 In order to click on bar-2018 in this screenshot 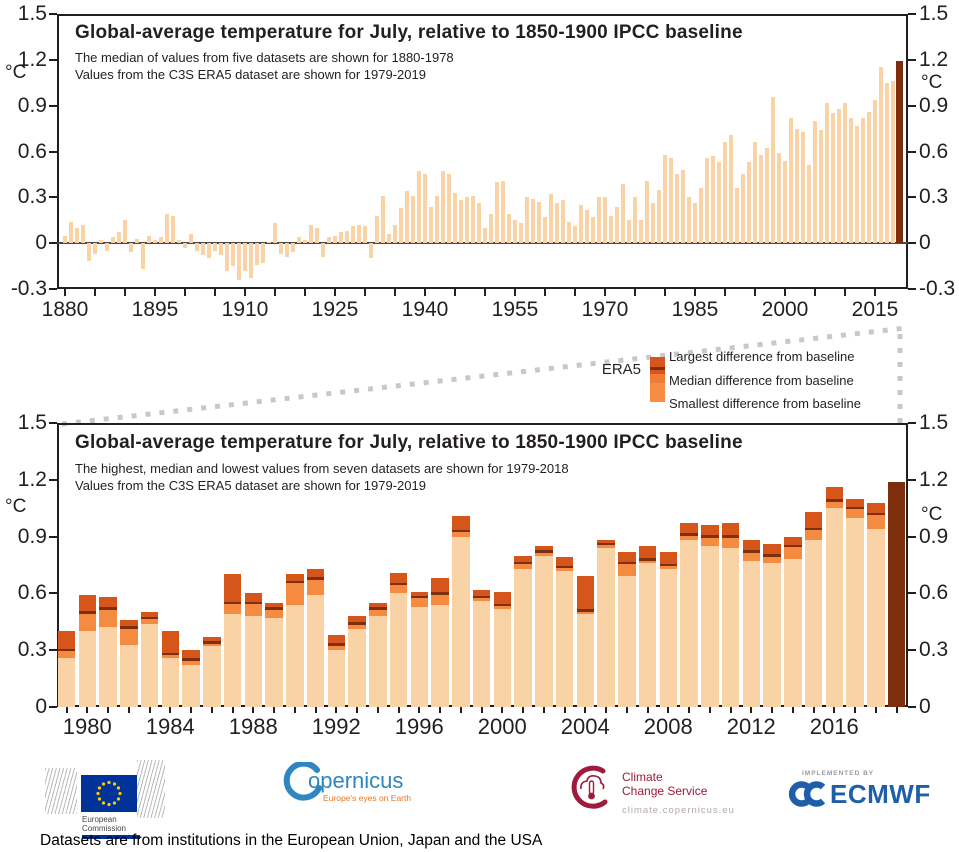, I will do `click(893, 162)`.